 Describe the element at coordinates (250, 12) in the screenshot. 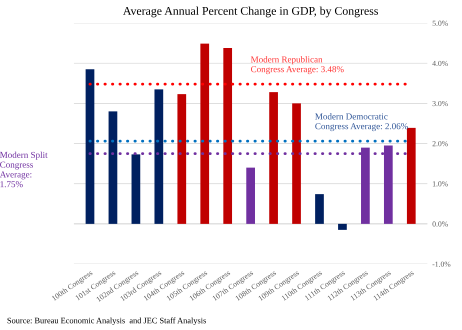

I see `chart-title: Average Annual Percent Change in GDP, by Congress` at that location.